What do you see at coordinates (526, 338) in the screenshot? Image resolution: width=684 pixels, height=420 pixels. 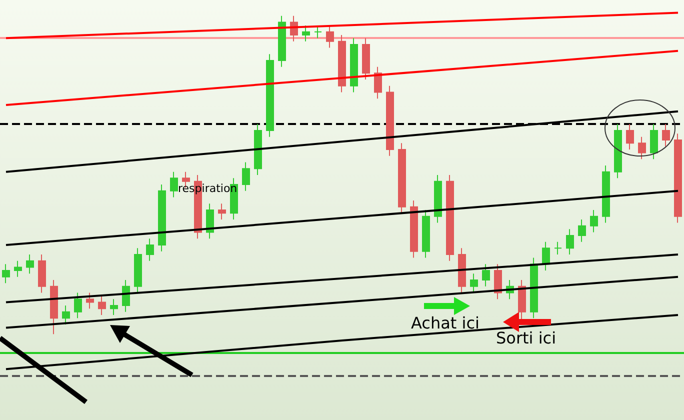 I see `annotation: Sorti ici` at bounding box center [526, 338].